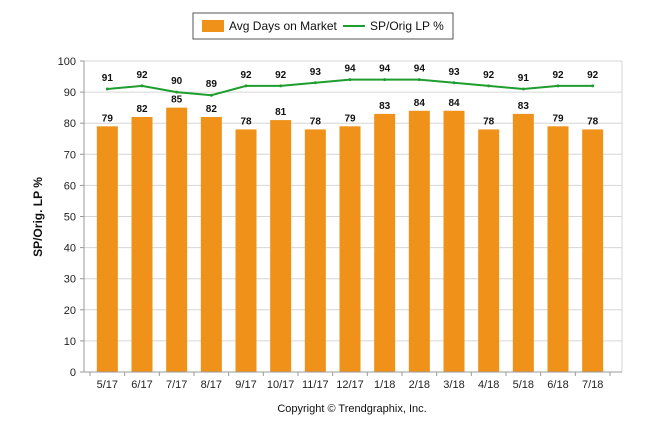  I want to click on bar-data-label: 81, so click(281, 112).